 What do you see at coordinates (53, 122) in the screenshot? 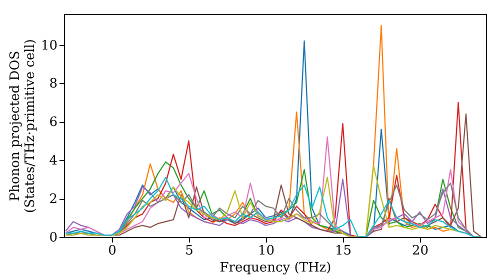
I see `y-tick-label: 6` at bounding box center [53, 122].